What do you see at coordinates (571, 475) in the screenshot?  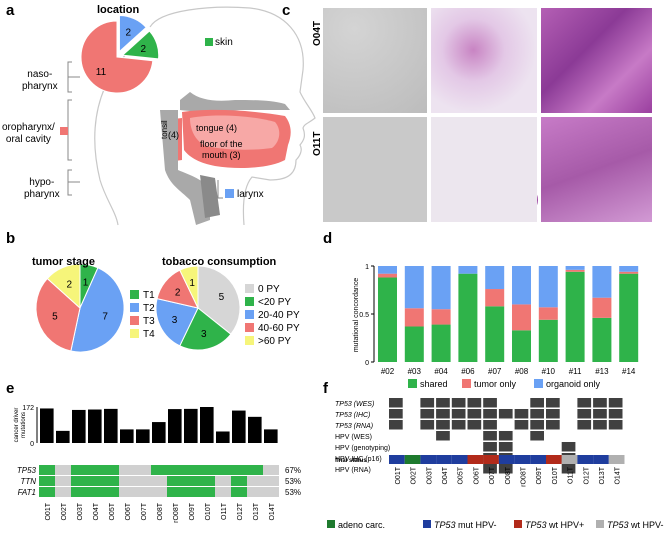 I see `f-xlabel-11: O11T` at bounding box center [571, 475].